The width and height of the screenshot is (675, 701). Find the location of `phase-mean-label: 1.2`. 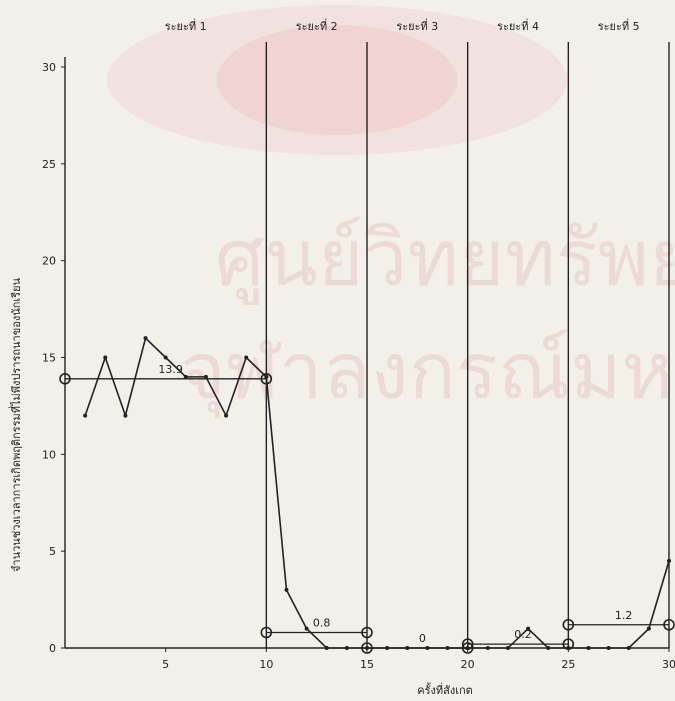

phase-mean-label: 1.2 is located at coordinates (624, 615).